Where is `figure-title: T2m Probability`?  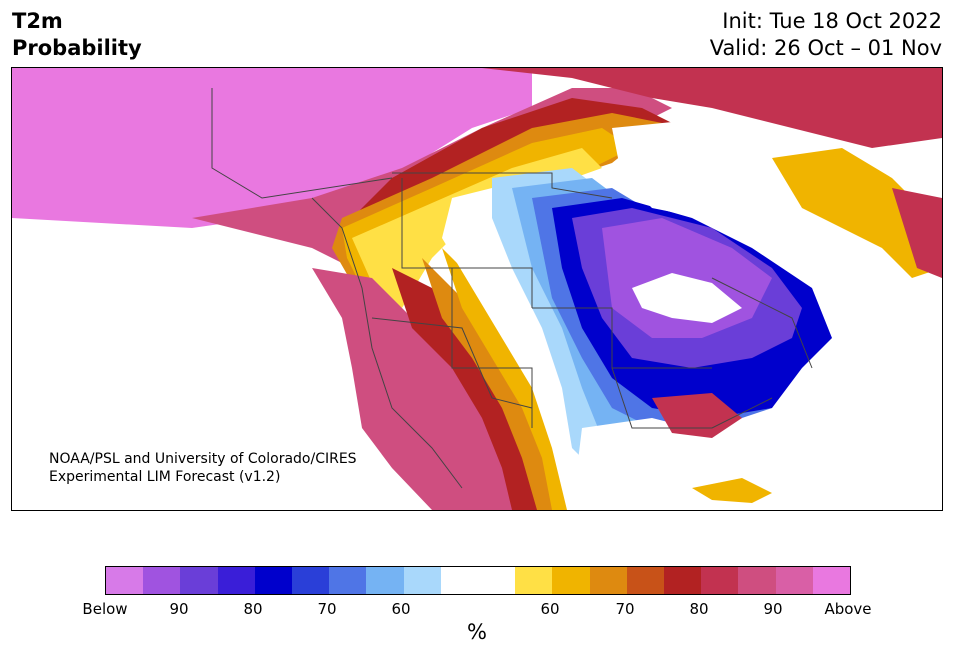 figure-title: T2m Probability is located at coordinates (77, 35).